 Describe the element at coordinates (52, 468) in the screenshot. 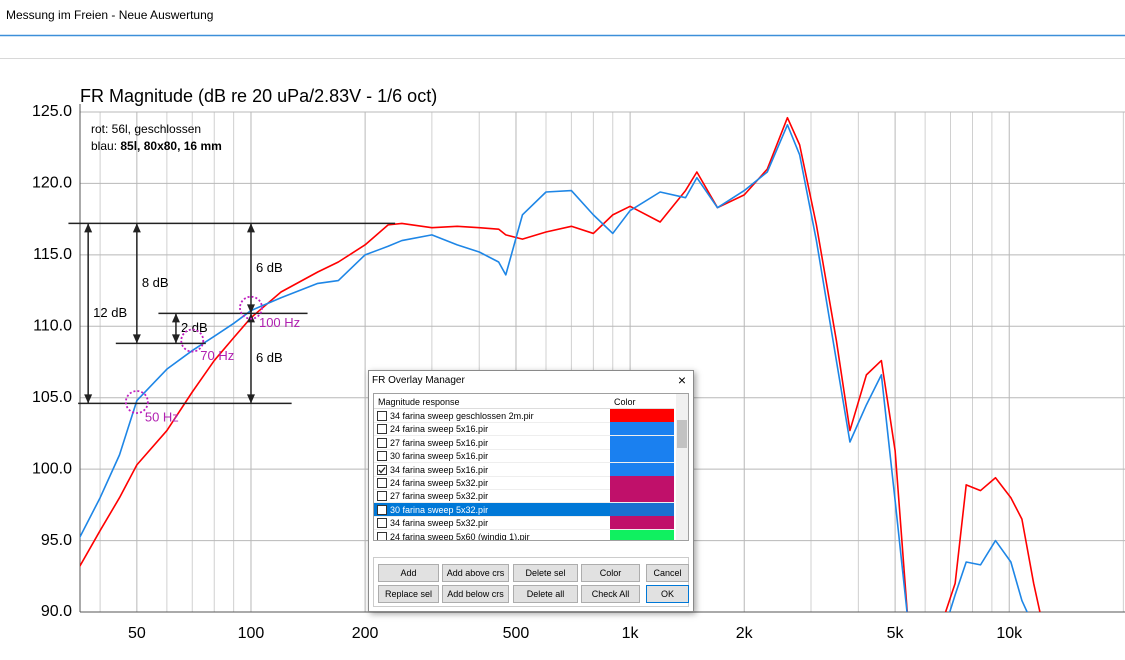

I see `y-tick-label: 100.0` at that location.